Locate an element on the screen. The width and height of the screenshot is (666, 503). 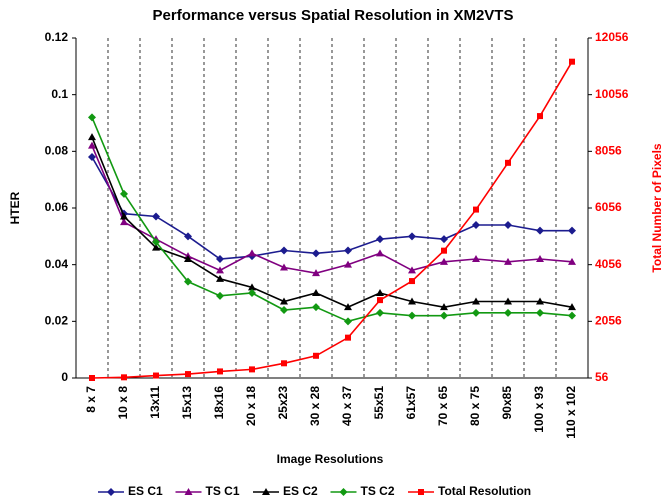
y2-tick-label: 2056 is located at coordinates (608, 321).